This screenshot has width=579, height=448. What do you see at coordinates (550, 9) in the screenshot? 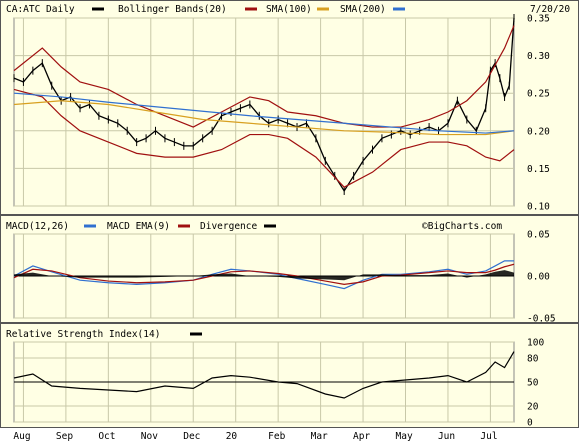
I see `date-label: 7/20/20` at bounding box center [550, 9].